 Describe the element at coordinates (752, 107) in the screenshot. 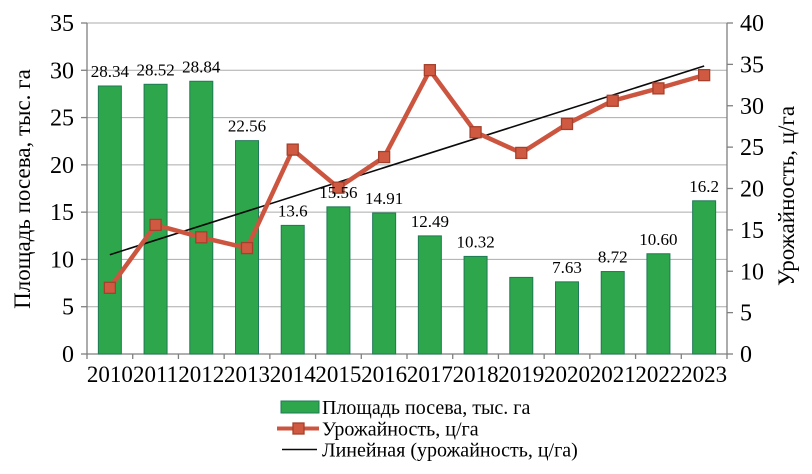

I see `right-axis-tick-label: 30` at that location.